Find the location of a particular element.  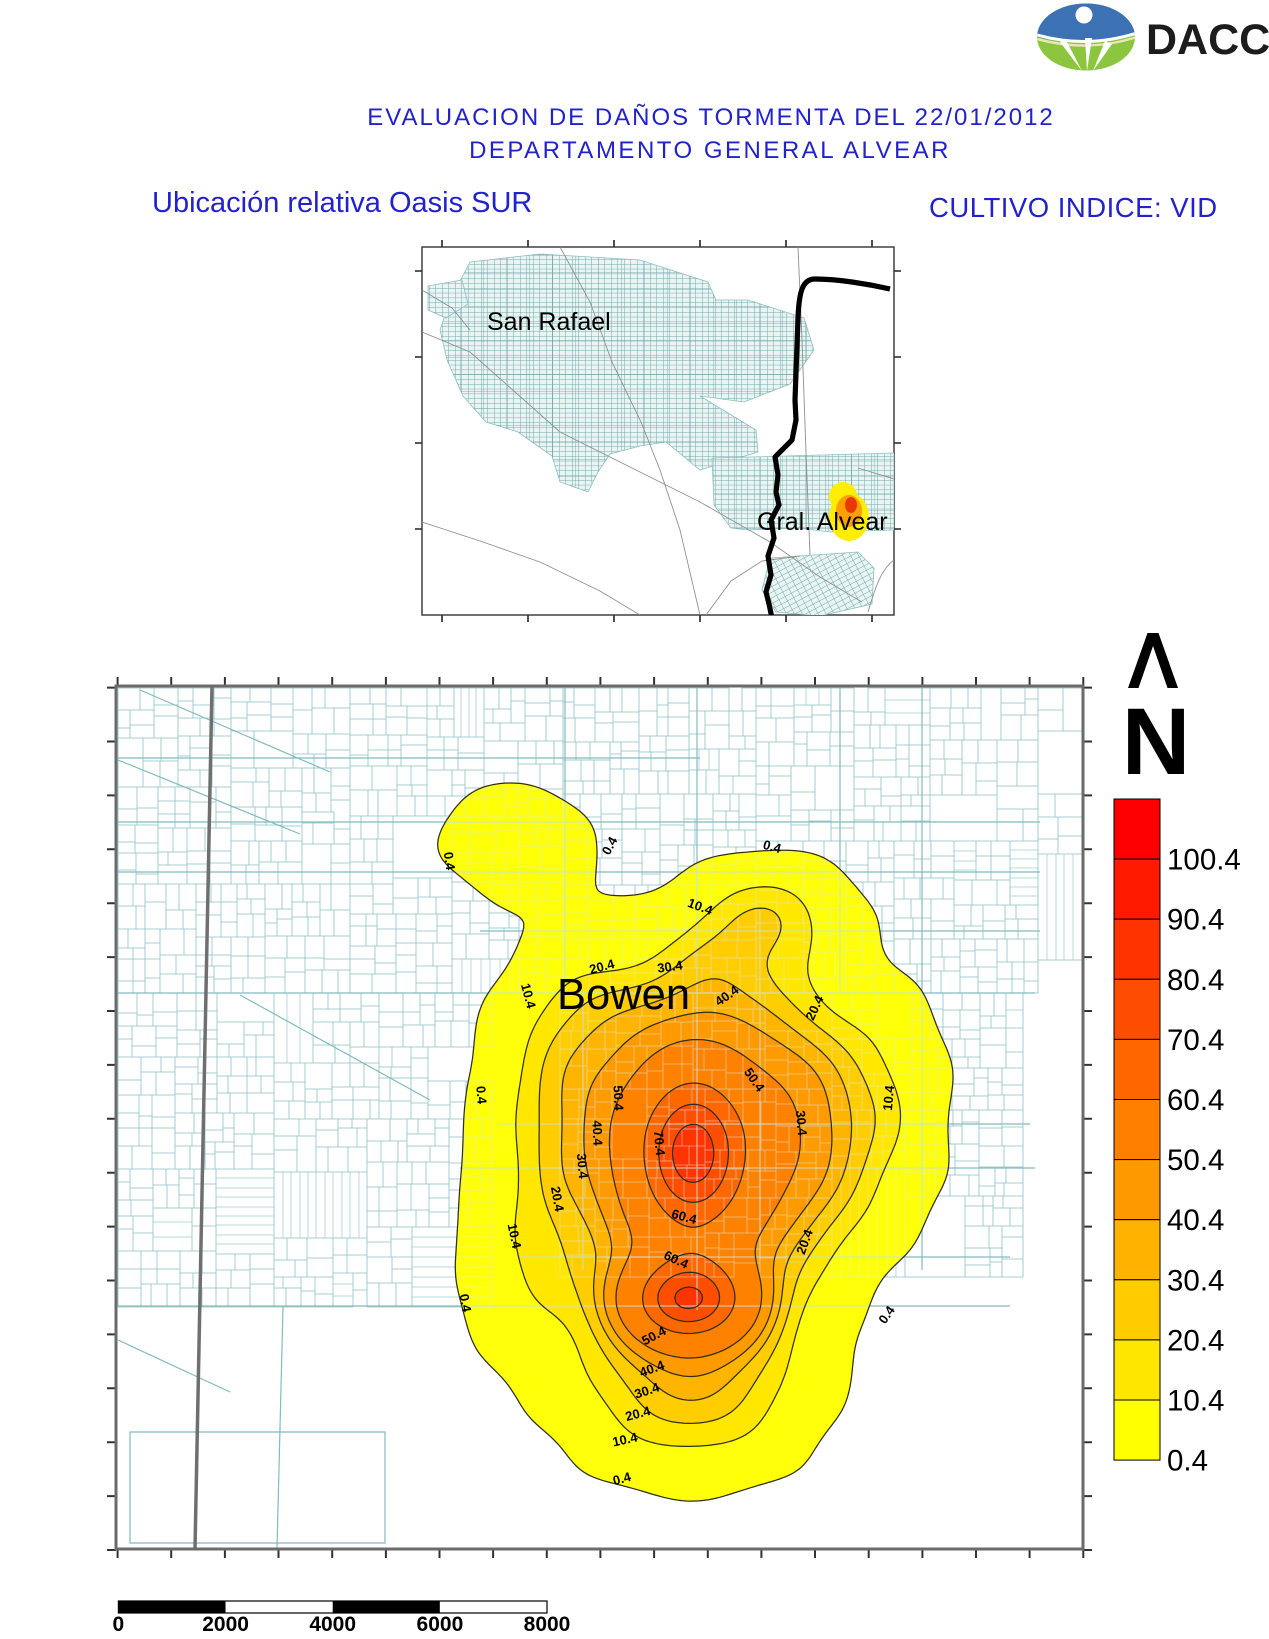

svg-text: San Rafael is located at coordinates (549, 322).